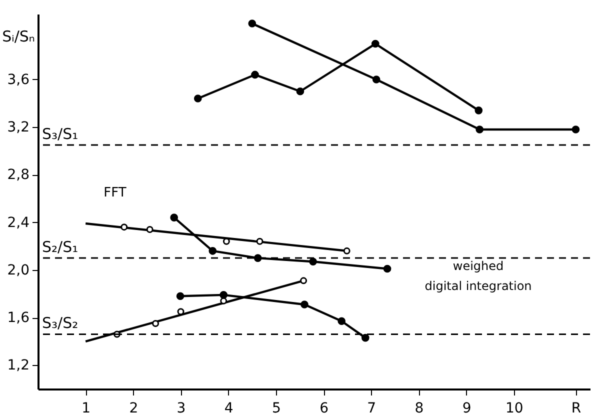 The image size is (597, 419). Describe the element at coordinates (60, 133) in the screenshot. I see `ref-line-label: S₃/S₁` at that location.